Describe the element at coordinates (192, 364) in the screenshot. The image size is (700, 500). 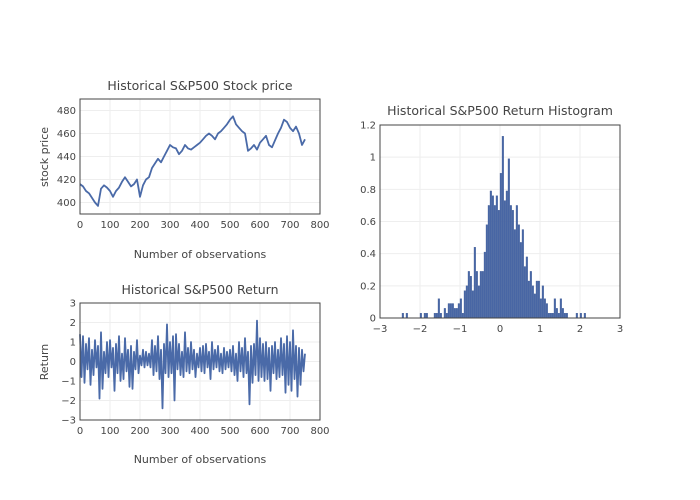
I see `series-line` at that location.